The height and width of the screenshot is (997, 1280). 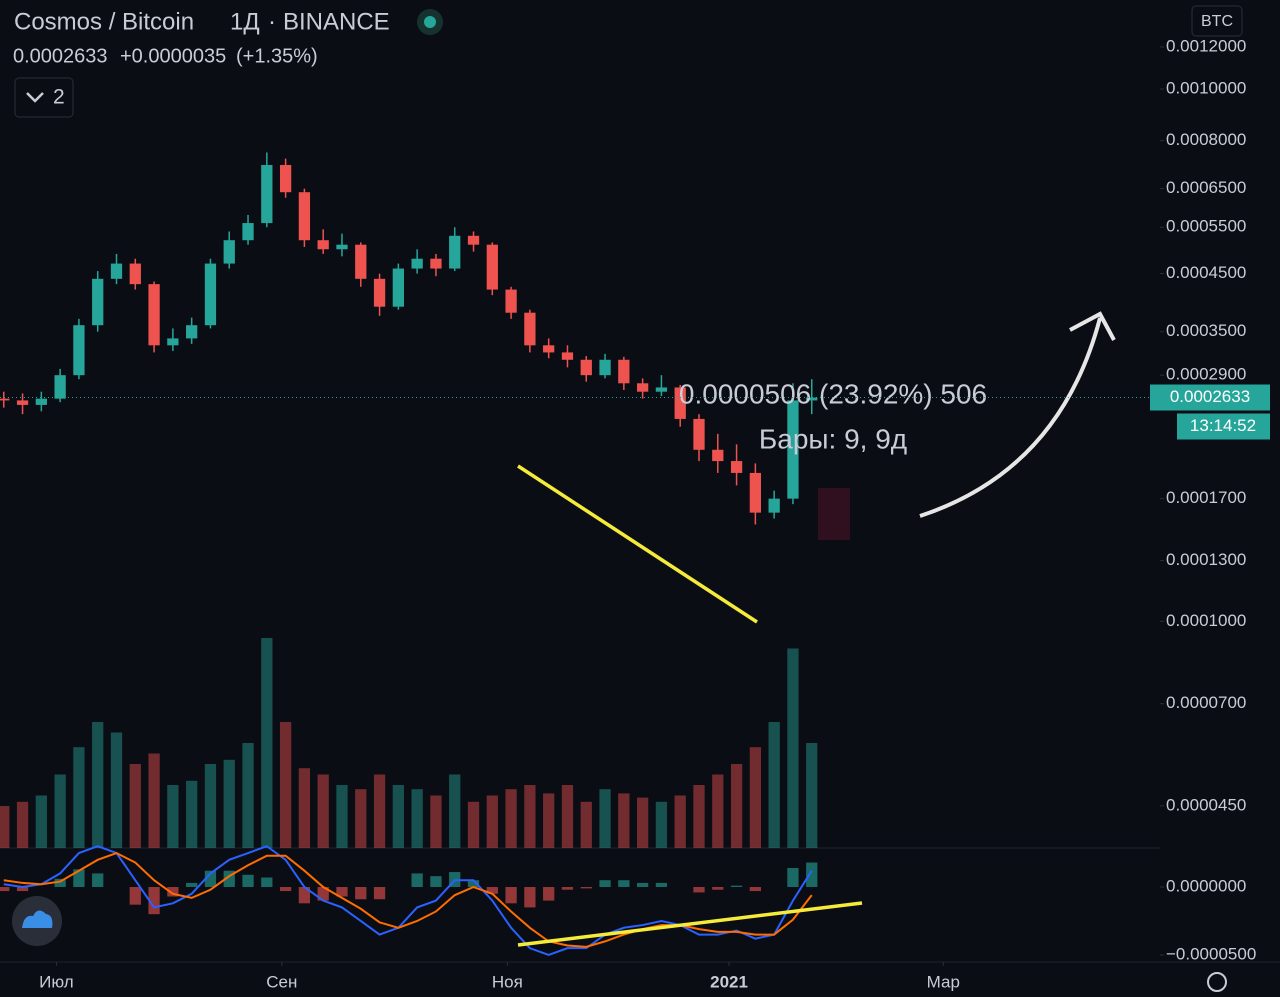 I want to click on symbol: Cosmos / Bitcoin, so click(x=104, y=21).